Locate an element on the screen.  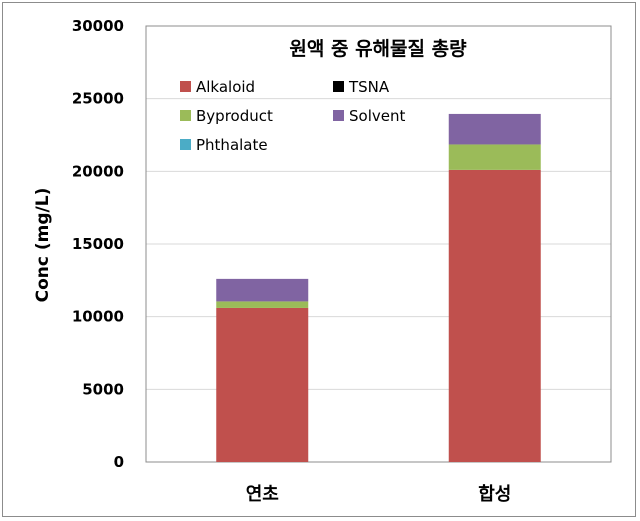
y-tick-labels: 0 5000 10000 15000 20000 25000 30000 is located at coordinates (98, 244).